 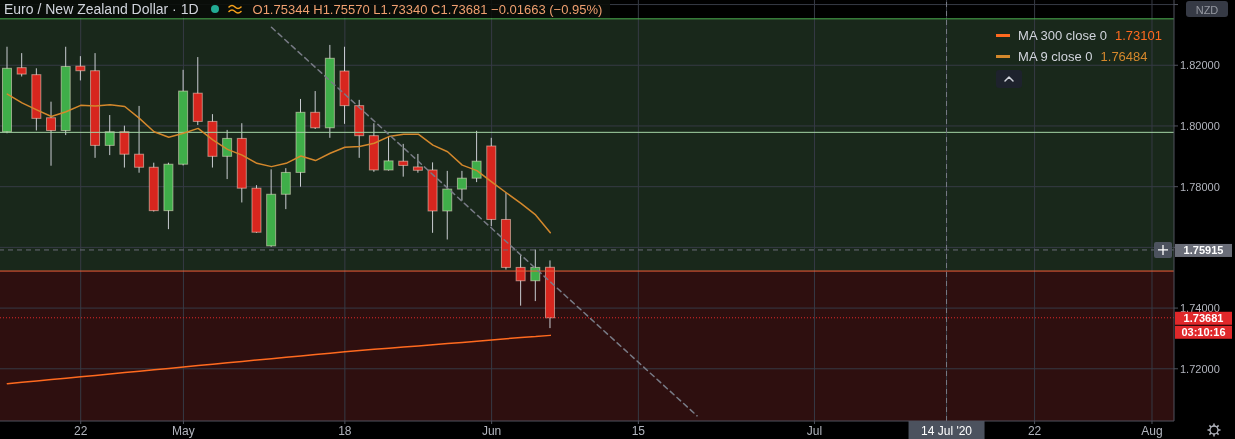 I want to click on x-tick-label: 14 Jul '20, so click(x=947, y=431).